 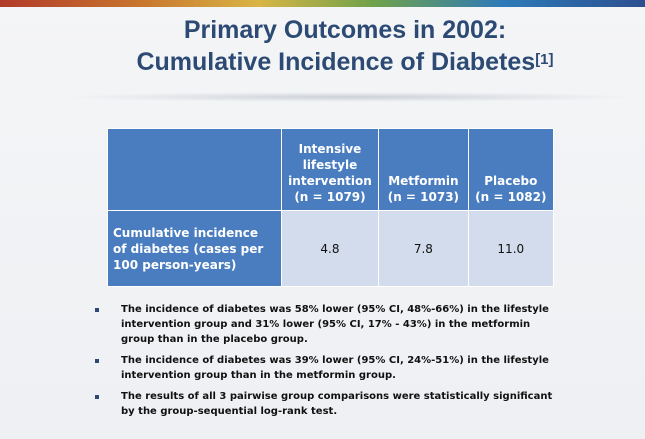 What do you see at coordinates (544, 59) in the screenshot?
I see `citation-marker: [1]` at bounding box center [544, 59].